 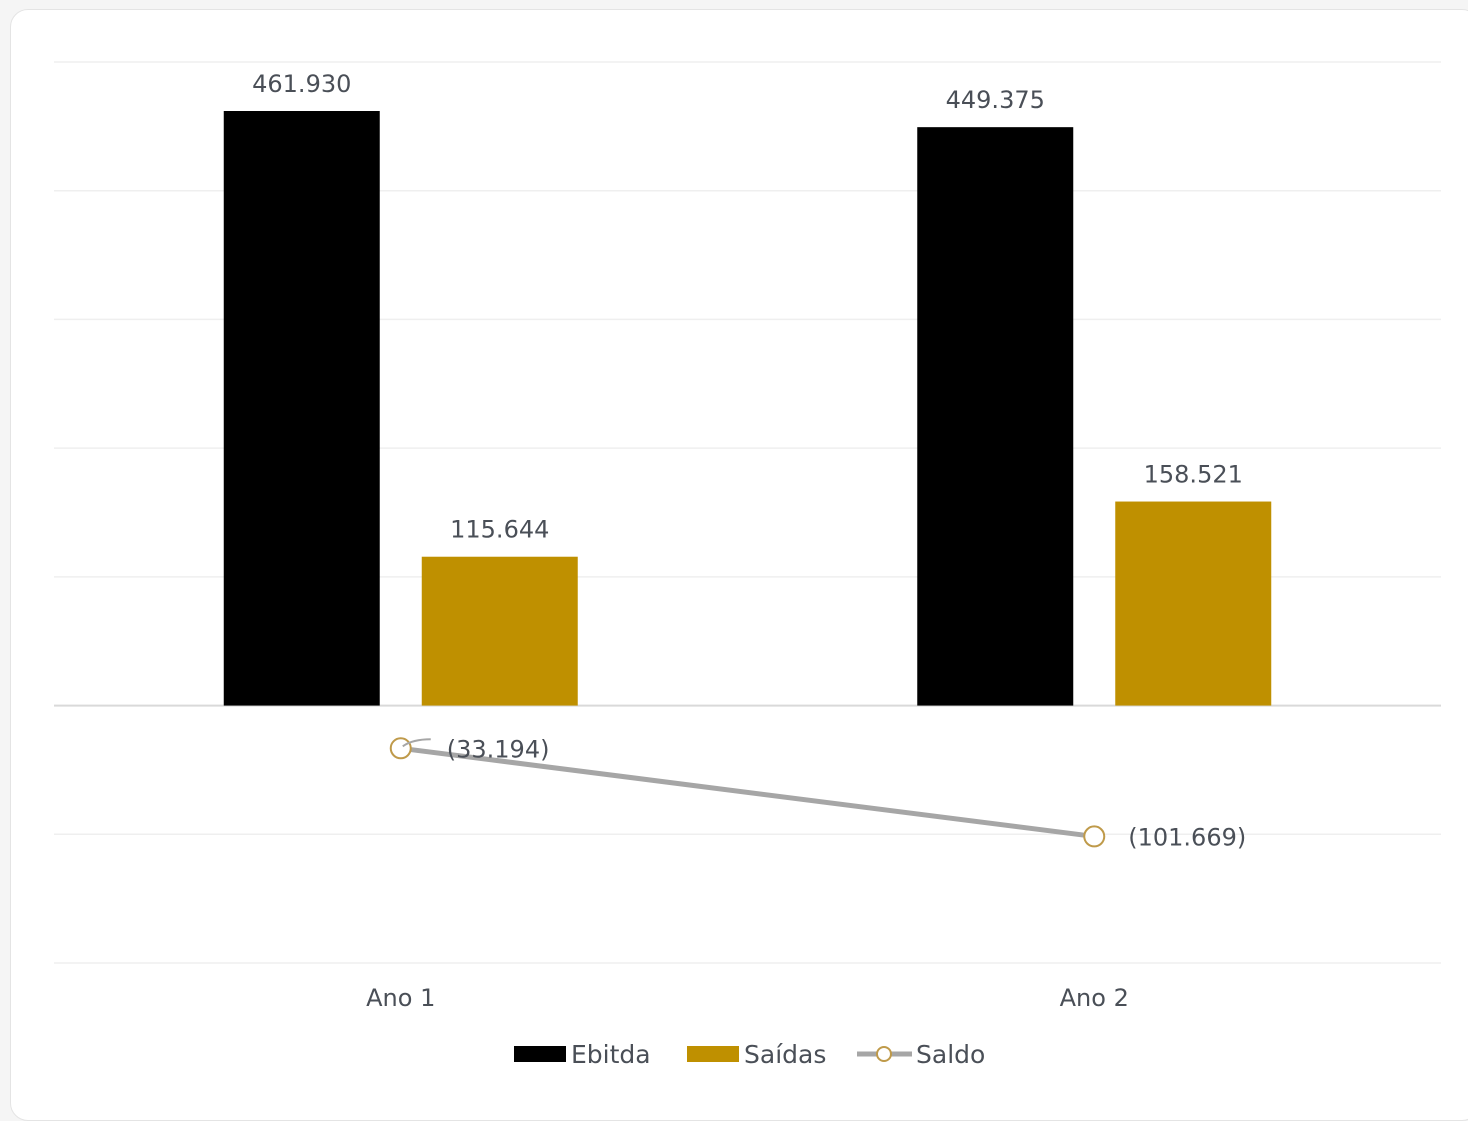 What do you see at coordinates (1193, 475) in the screenshot?
I see `data-label-saidas-2: 158.521` at bounding box center [1193, 475].